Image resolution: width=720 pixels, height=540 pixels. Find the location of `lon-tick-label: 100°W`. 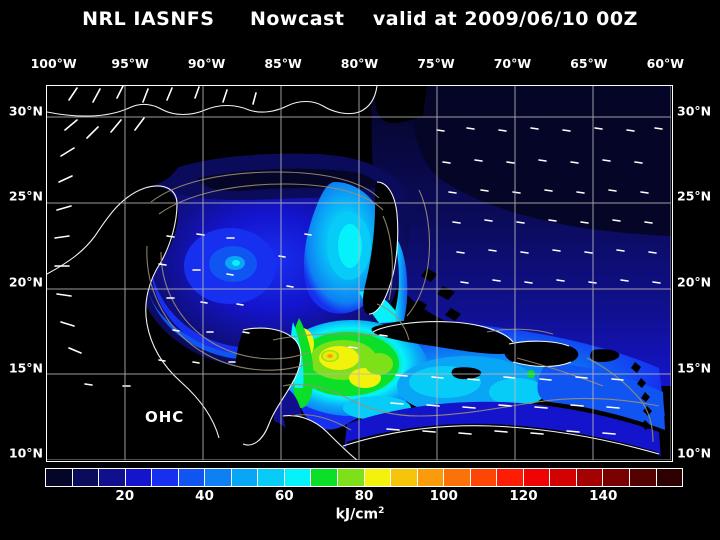

lon-tick-label: 100°W is located at coordinates (53, 63).